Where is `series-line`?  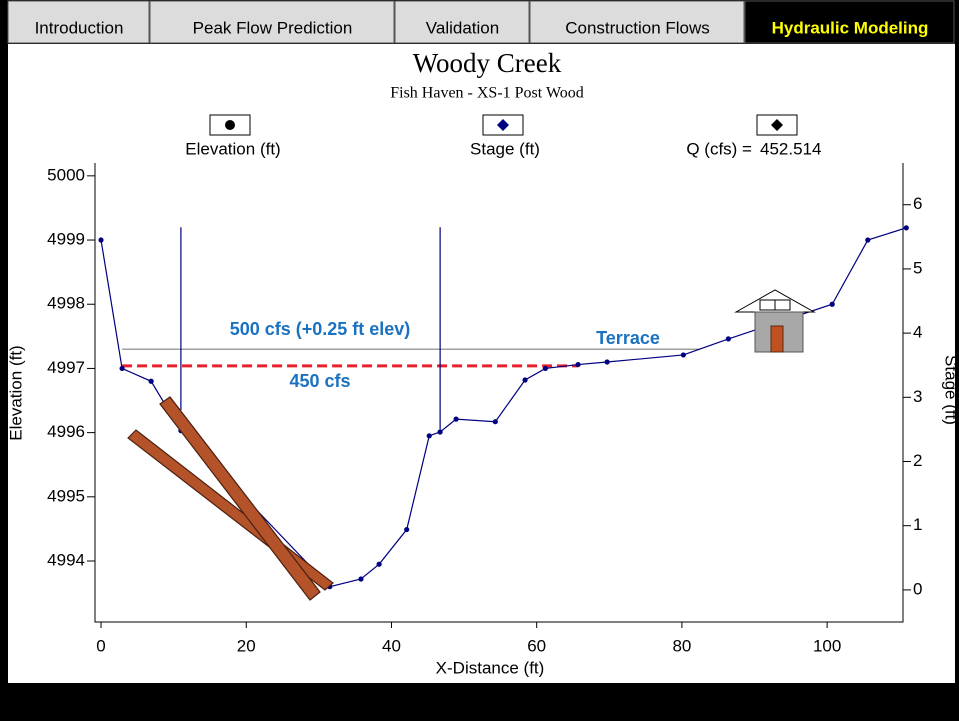 series-line is located at coordinates (310, 328).